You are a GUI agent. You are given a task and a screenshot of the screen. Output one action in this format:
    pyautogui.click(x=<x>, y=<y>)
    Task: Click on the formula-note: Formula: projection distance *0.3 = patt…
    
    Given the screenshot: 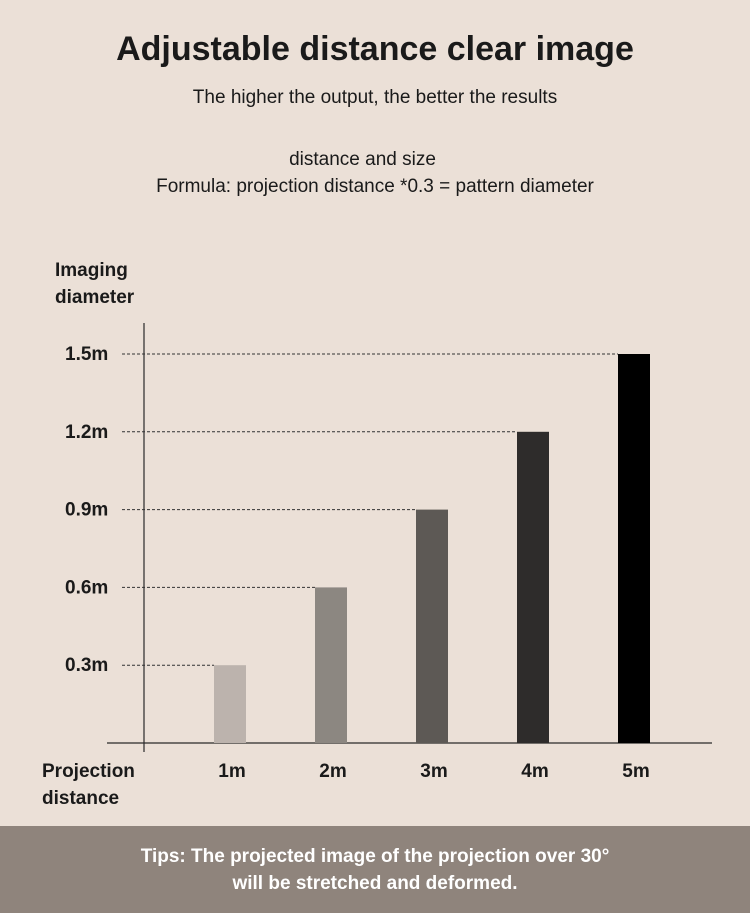 What is the action you would take?
    pyautogui.click(x=375, y=186)
    